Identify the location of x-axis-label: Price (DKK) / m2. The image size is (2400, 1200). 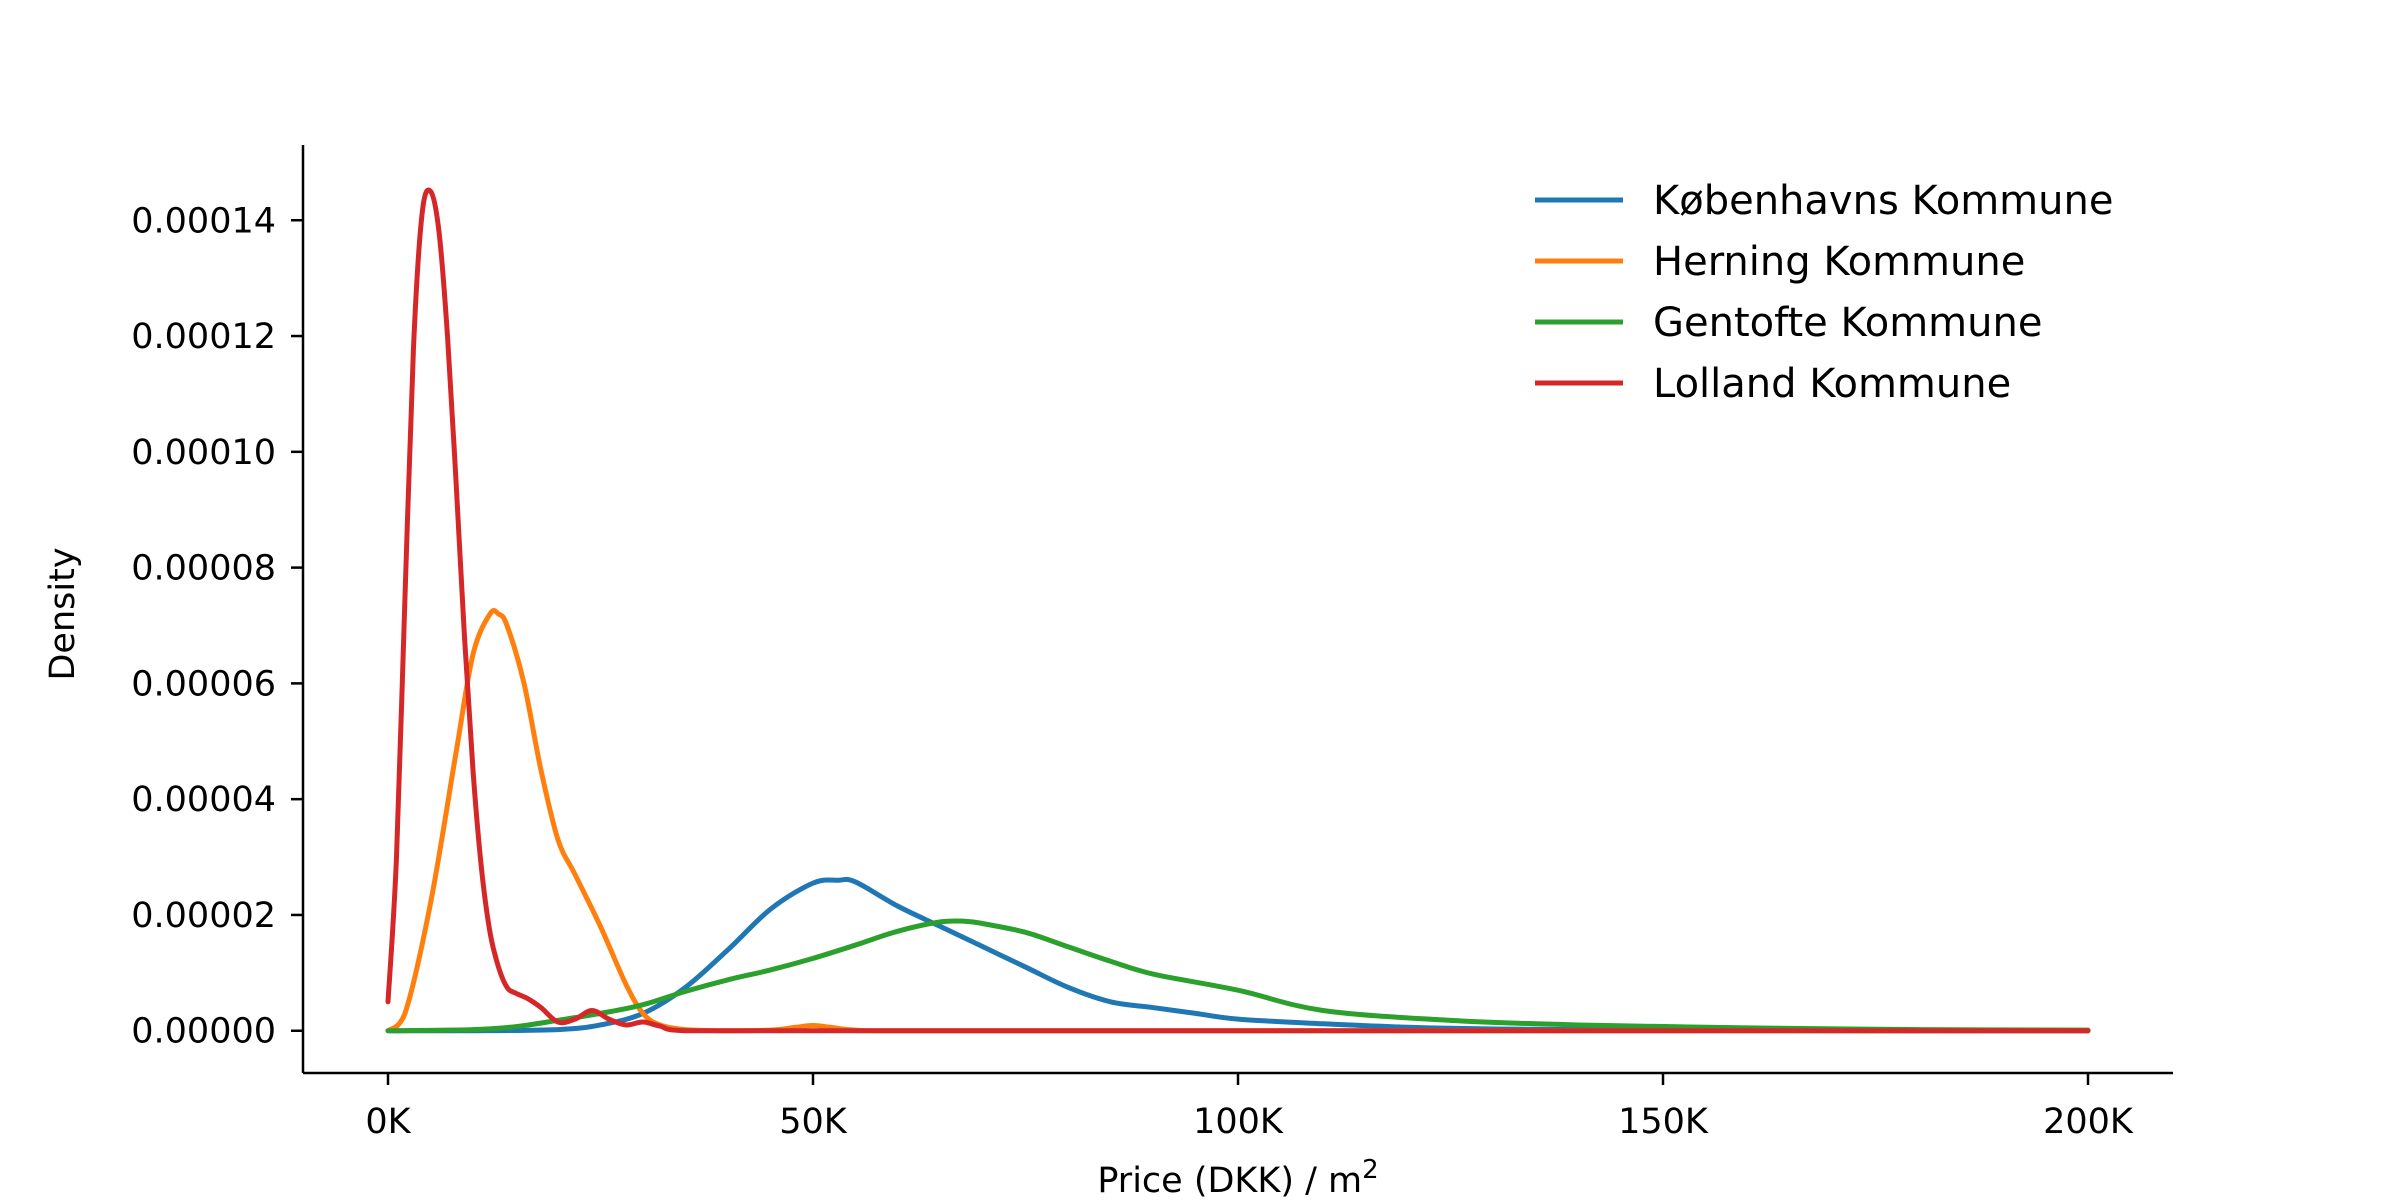
(1237, 1177).